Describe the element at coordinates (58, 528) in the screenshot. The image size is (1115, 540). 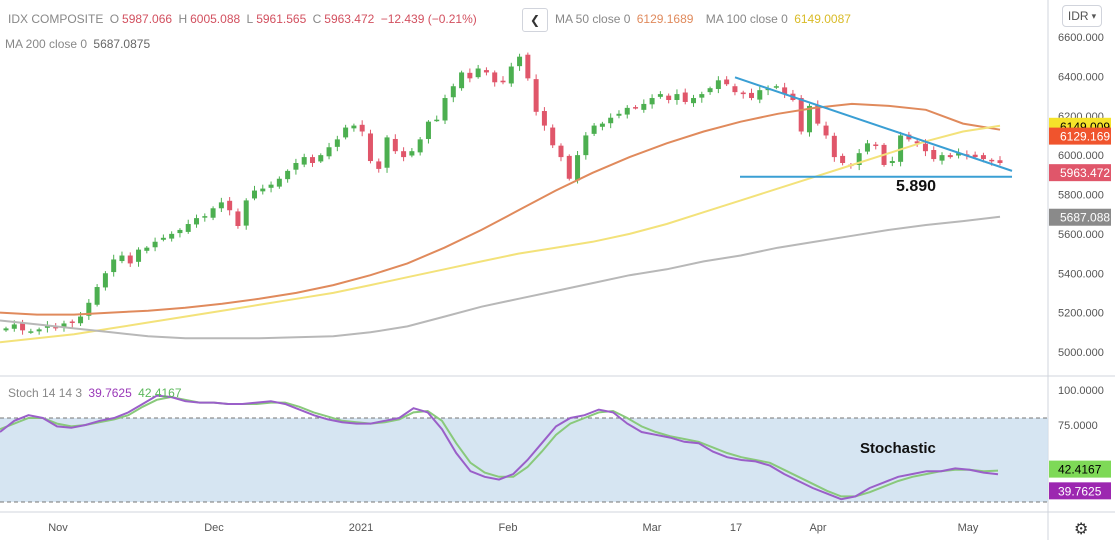
I see `time-tick-label: Nov` at that location.